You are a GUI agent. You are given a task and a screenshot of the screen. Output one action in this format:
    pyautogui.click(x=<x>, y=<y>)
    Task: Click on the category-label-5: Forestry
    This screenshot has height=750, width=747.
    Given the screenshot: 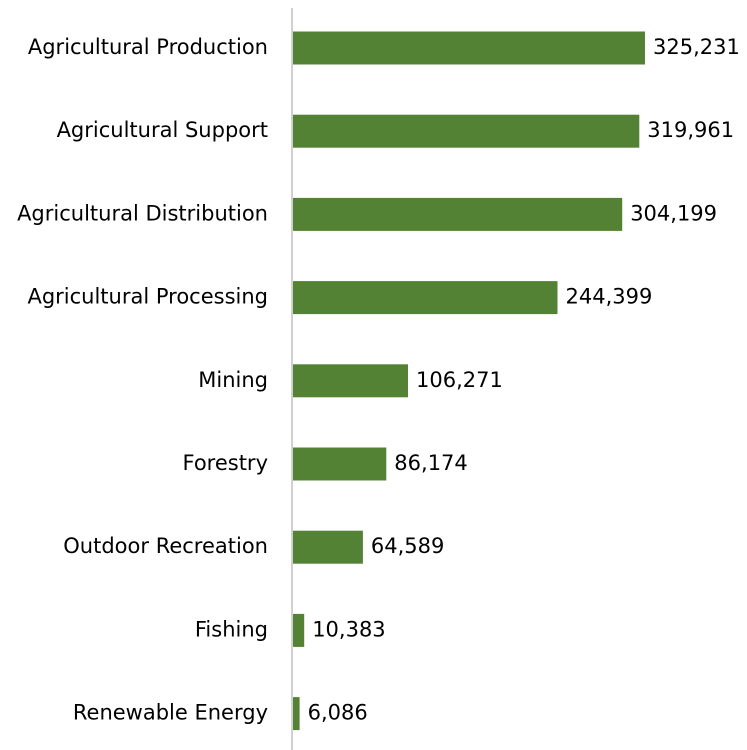 What is the action you would take?
    pyautogui.click(x=225, y=463)
    